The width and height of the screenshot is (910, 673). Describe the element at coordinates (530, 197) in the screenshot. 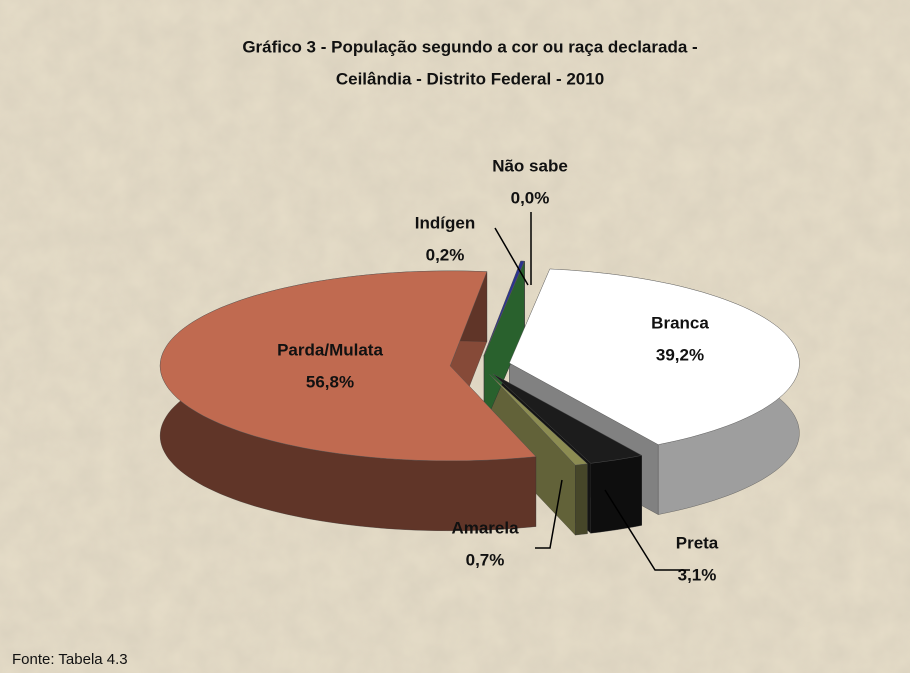

I see `value-label: 0,0%` at that location.